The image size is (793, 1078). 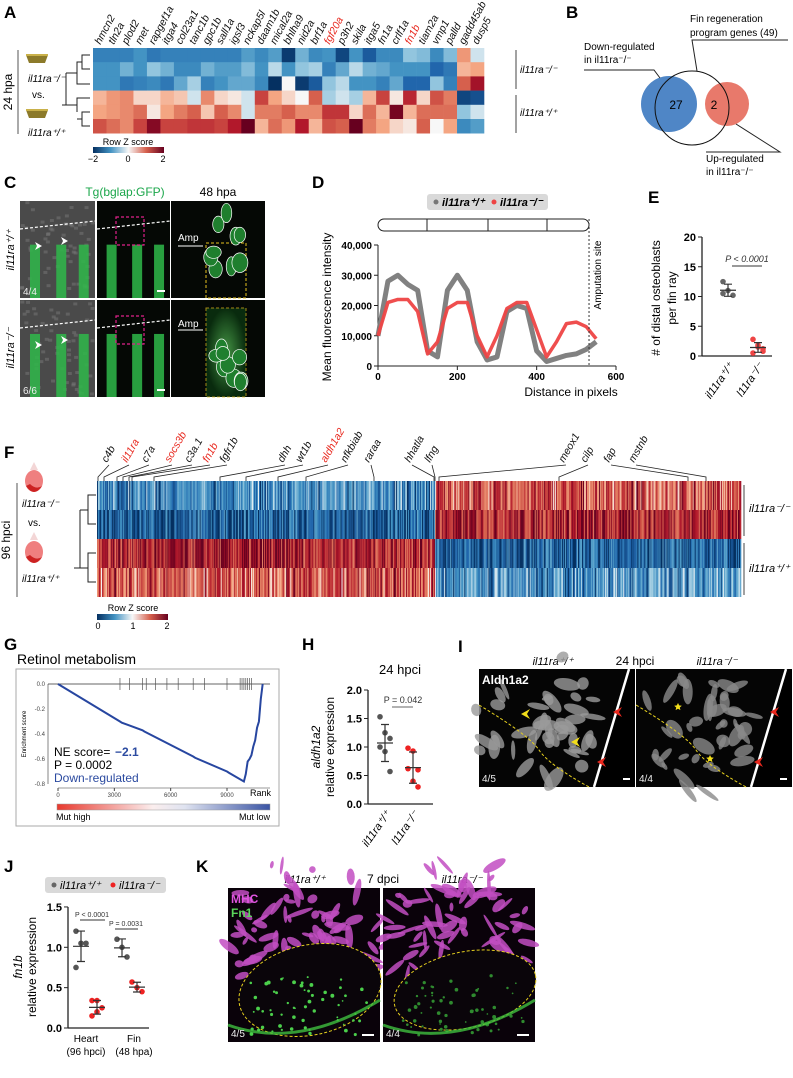 I want to click on d-legend-mut: il11ra⁻/⁻, so click(x=522, y=203).